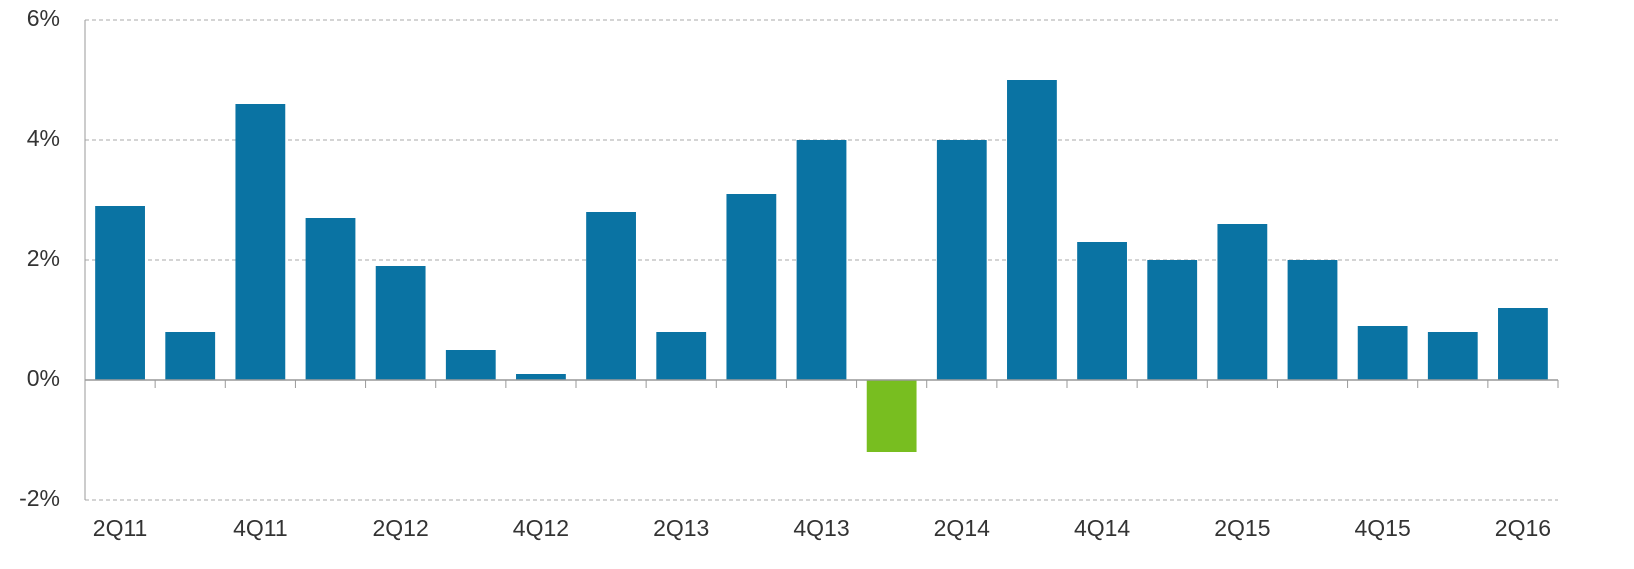  Describe the element at coordinates (401, 528) in the screenshot. I see `x-tick-label: 2Q12` at that location.